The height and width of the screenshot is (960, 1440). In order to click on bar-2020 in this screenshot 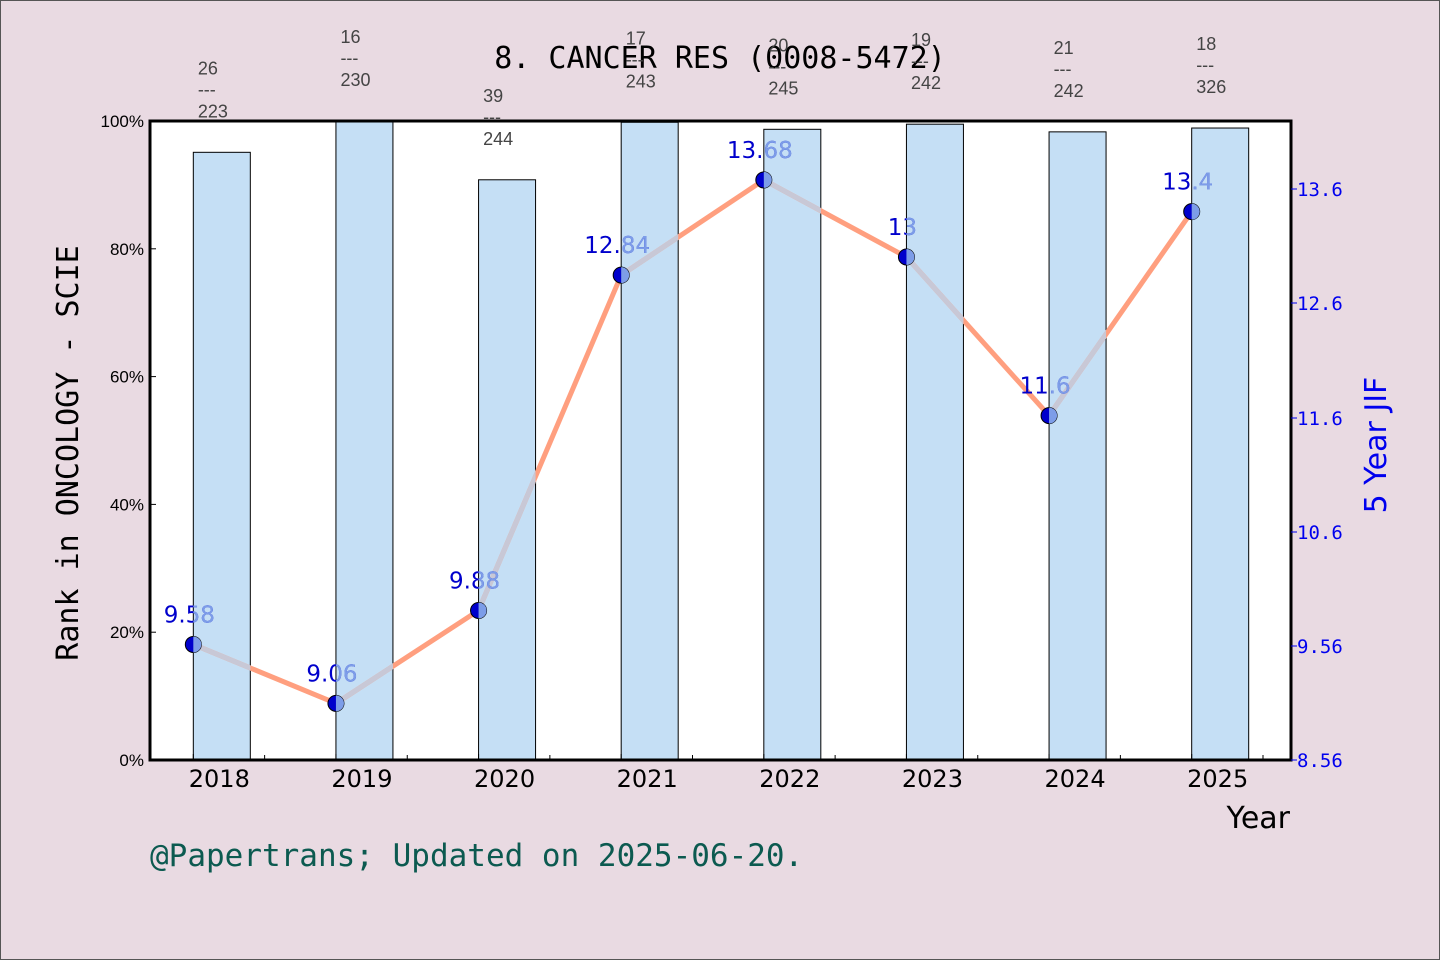, I will do `click(507, 470)`.